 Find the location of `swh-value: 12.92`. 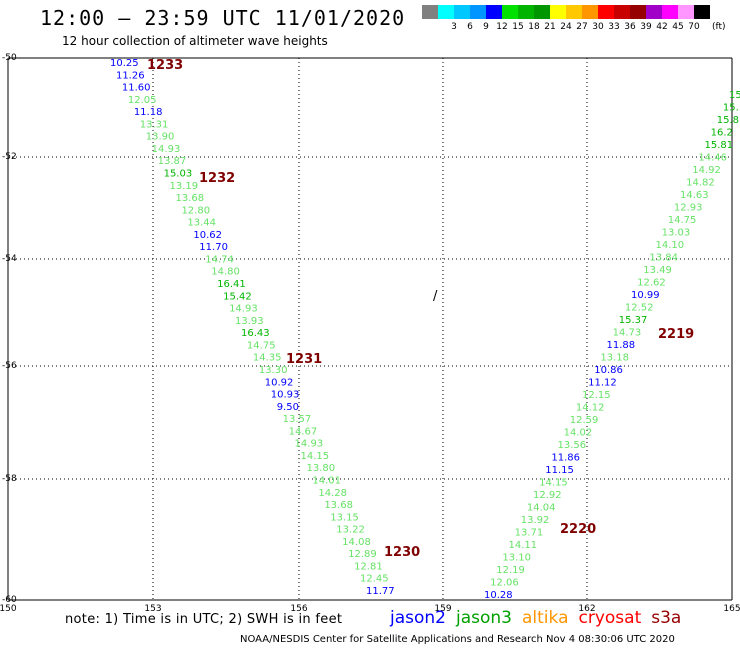

swh-value: 12.92 is located at coordinates (547, 495).